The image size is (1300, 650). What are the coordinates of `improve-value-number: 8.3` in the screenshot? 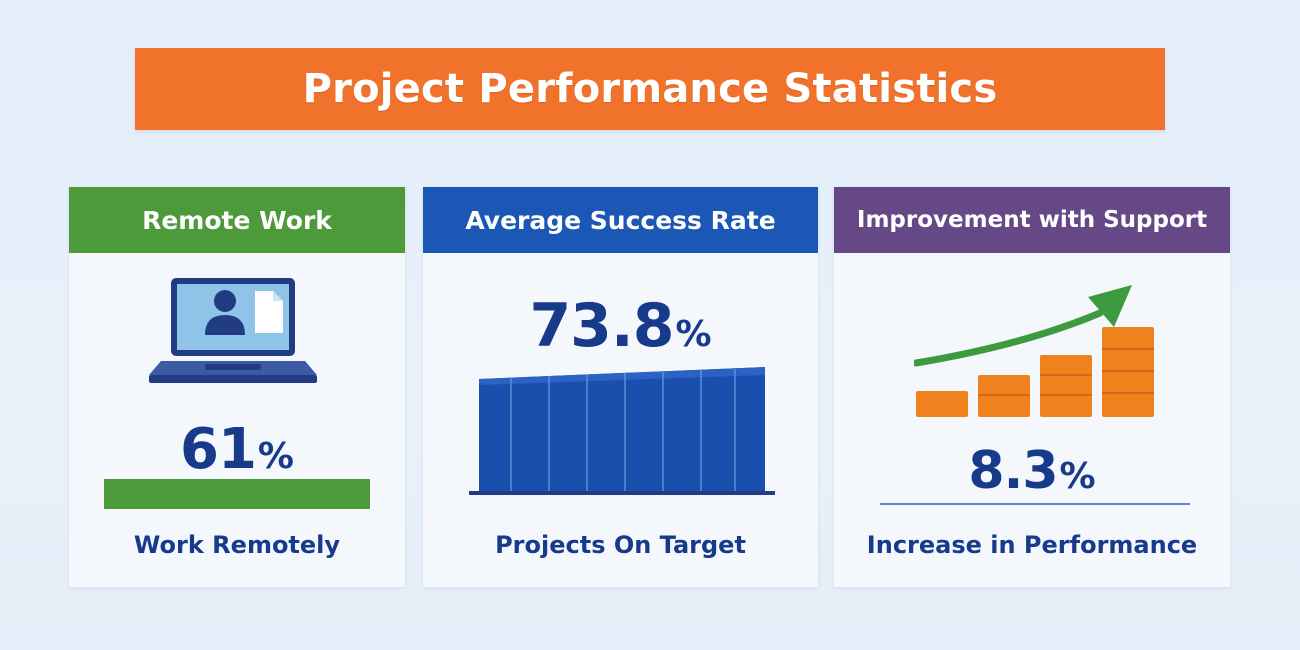 It's located at (1013, 471).